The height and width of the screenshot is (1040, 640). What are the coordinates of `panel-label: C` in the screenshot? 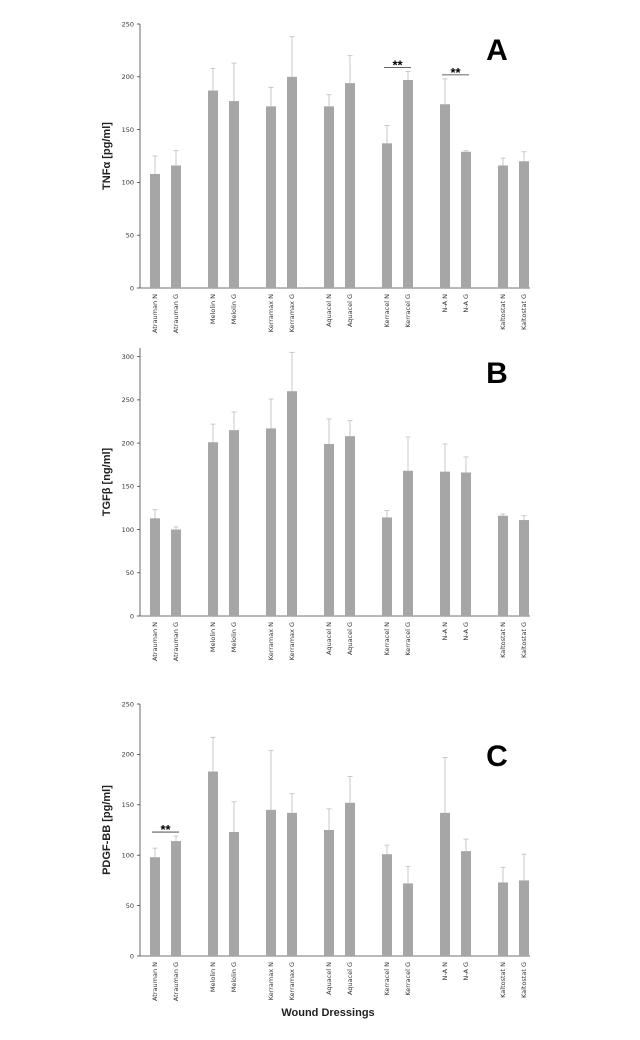 It's located at (497, 756).